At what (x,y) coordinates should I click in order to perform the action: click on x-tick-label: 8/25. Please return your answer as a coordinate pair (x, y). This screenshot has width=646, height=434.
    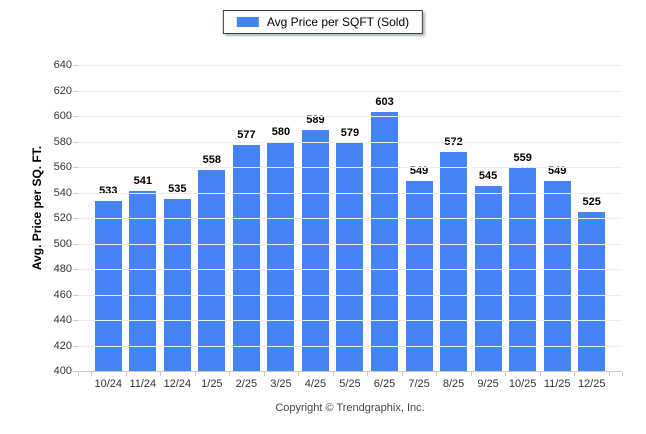
    Looking at the image, I should click on (453, 384).